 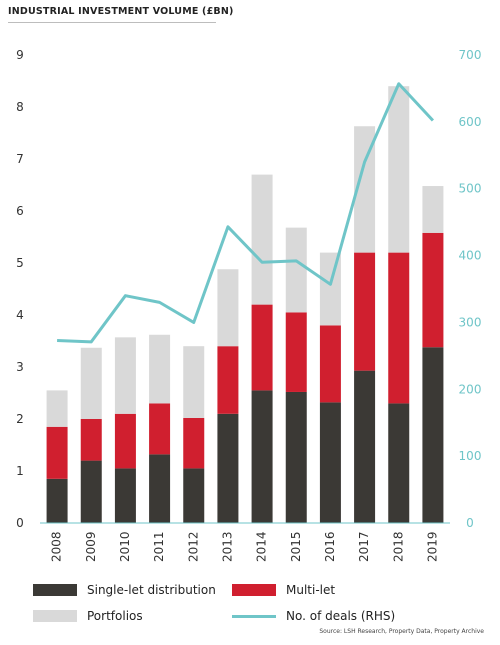 I want to click on y-left-tick-label: 3, so click(x=20, y=367).